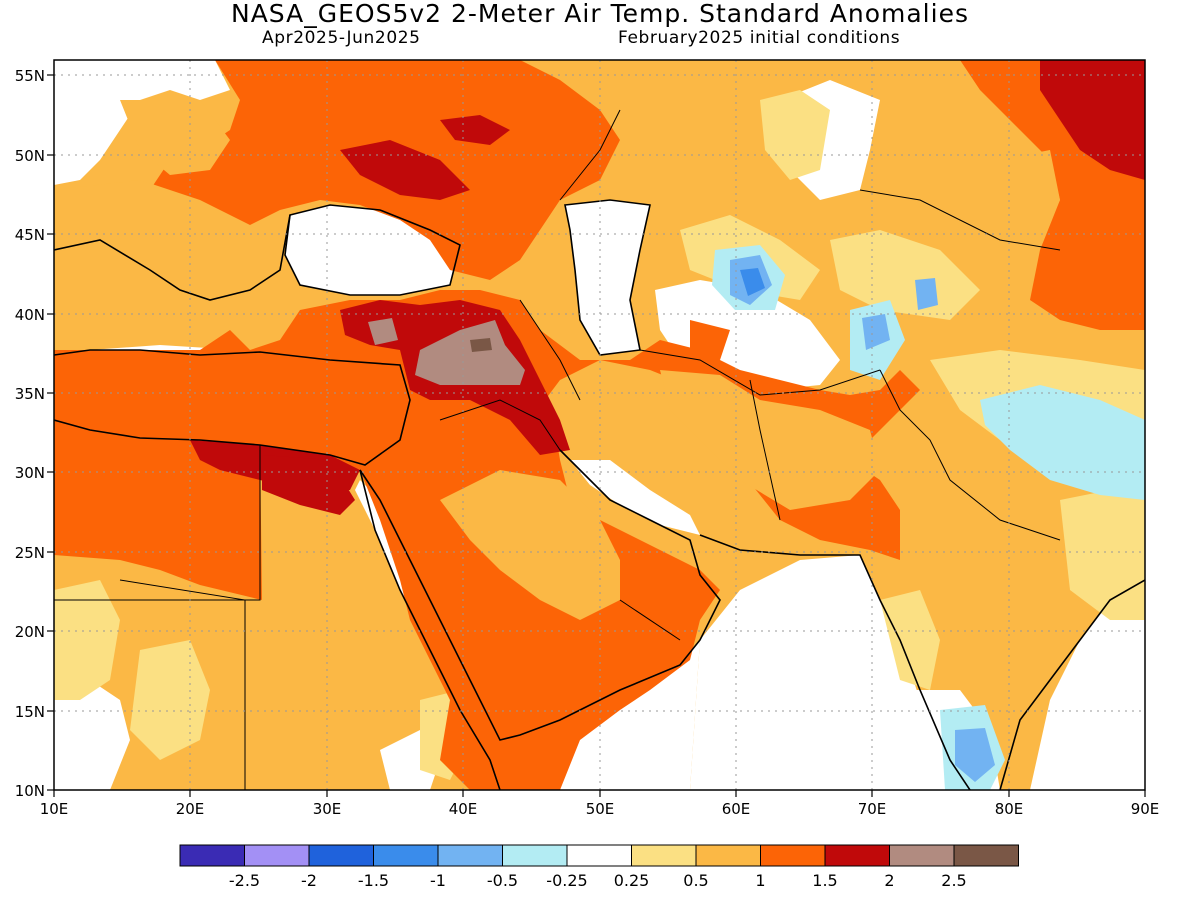 The width and height of the screenshot is (1200, 900). Describe the element at coordinates (30, 632) in the screenshot. I see `lat-label: 20N` at that location.